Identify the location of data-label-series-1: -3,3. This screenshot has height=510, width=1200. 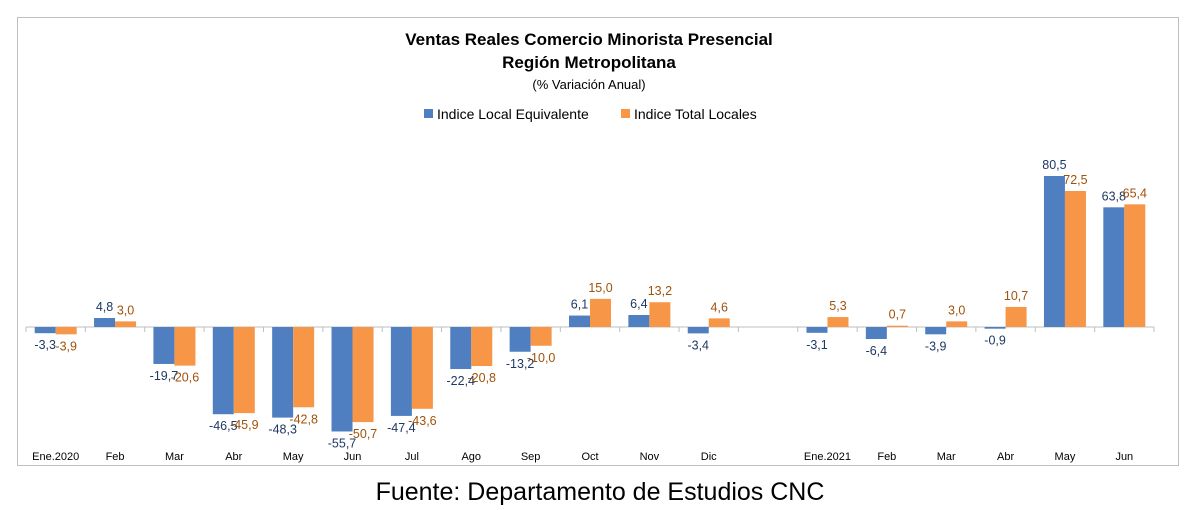
(45, 345).